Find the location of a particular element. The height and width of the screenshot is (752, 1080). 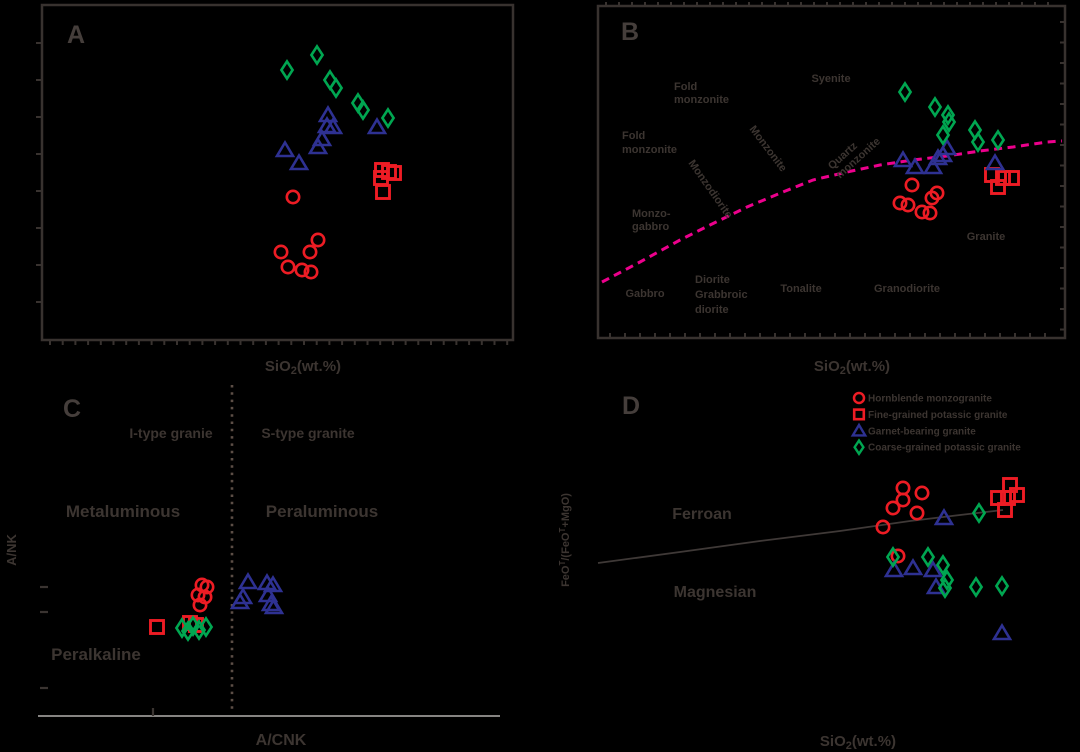

panel-b-field-label-7: Granodiorite is located at coordinates (907, 289).